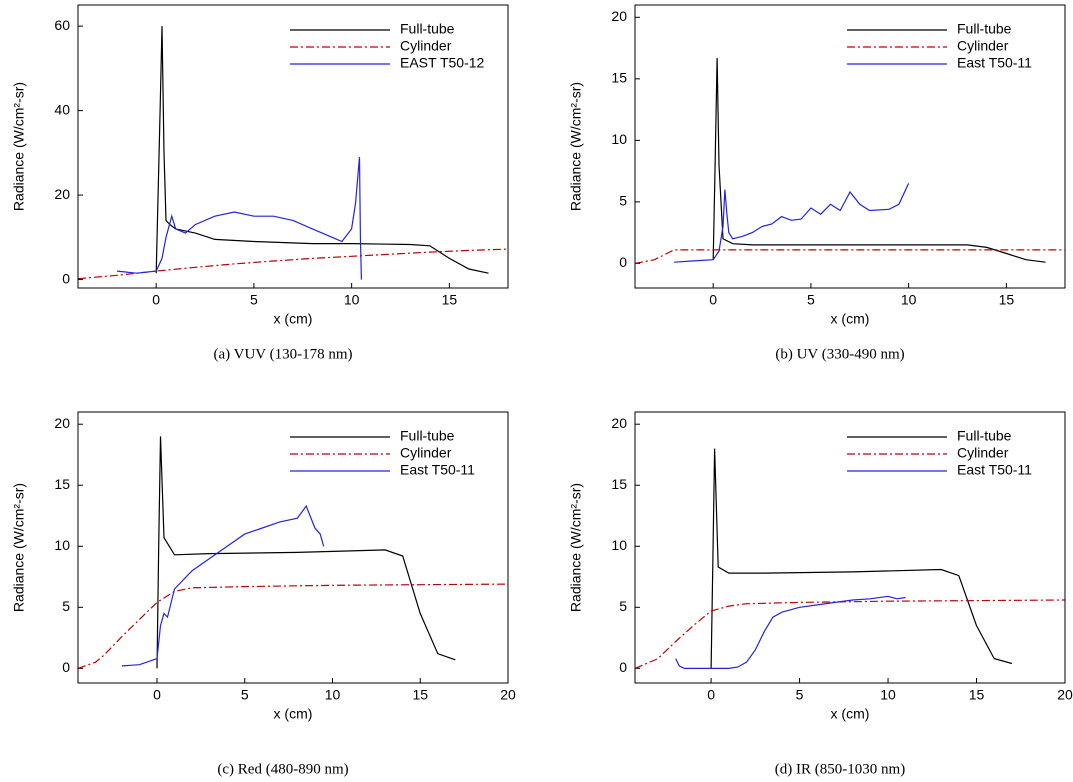 This screenshot has height=782, width=1073. I want to click on caption: (d) IR (850-1030 nm), so click(840, 769).